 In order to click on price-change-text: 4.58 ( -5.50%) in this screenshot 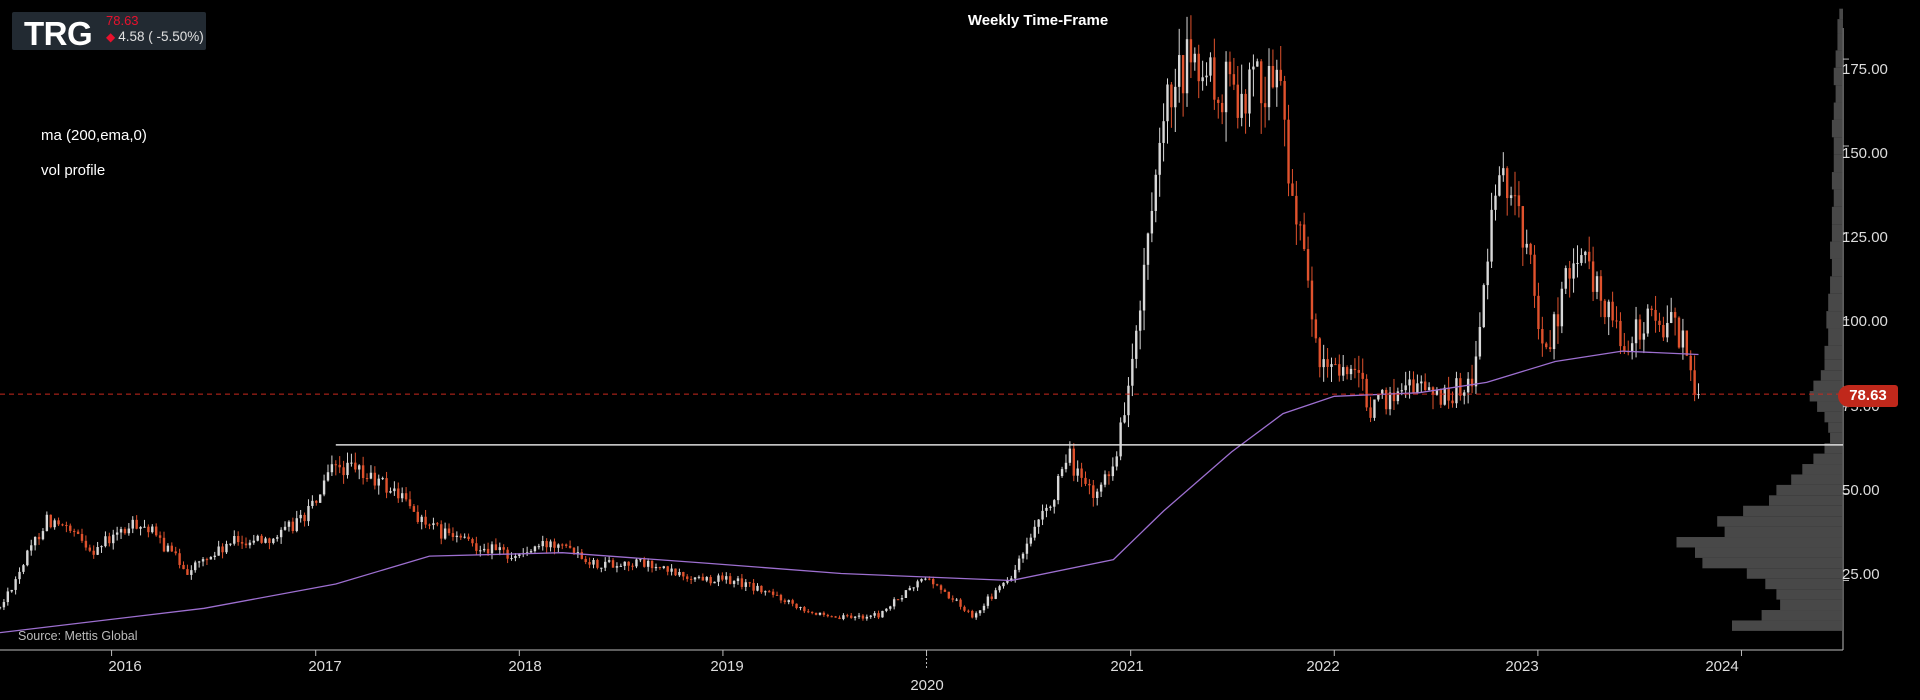, I will do `click(161, 36)`.